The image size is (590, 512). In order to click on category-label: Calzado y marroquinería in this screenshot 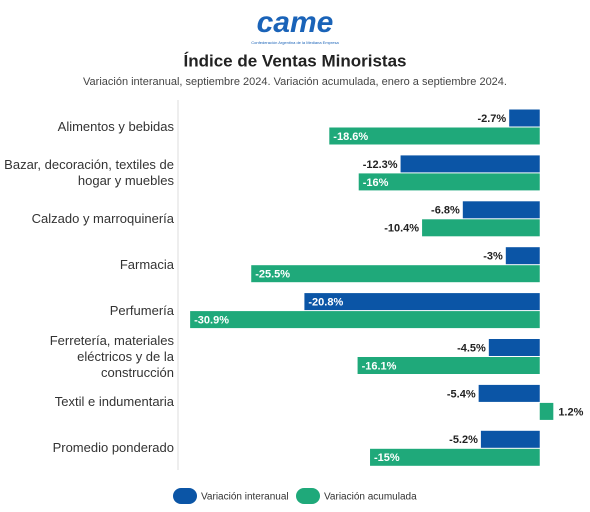, I will do `click(102, 218)`.